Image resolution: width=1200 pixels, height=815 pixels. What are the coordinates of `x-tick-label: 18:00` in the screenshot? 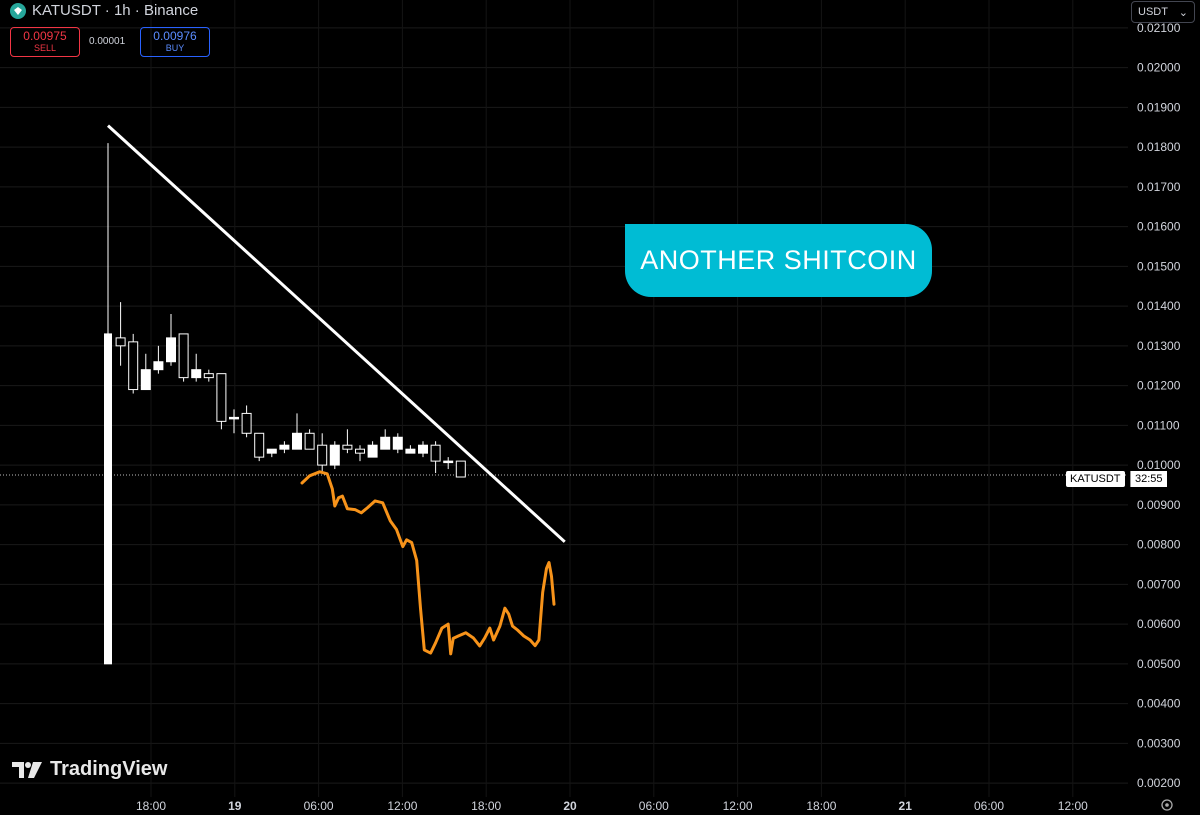 It's located at (486, 806).